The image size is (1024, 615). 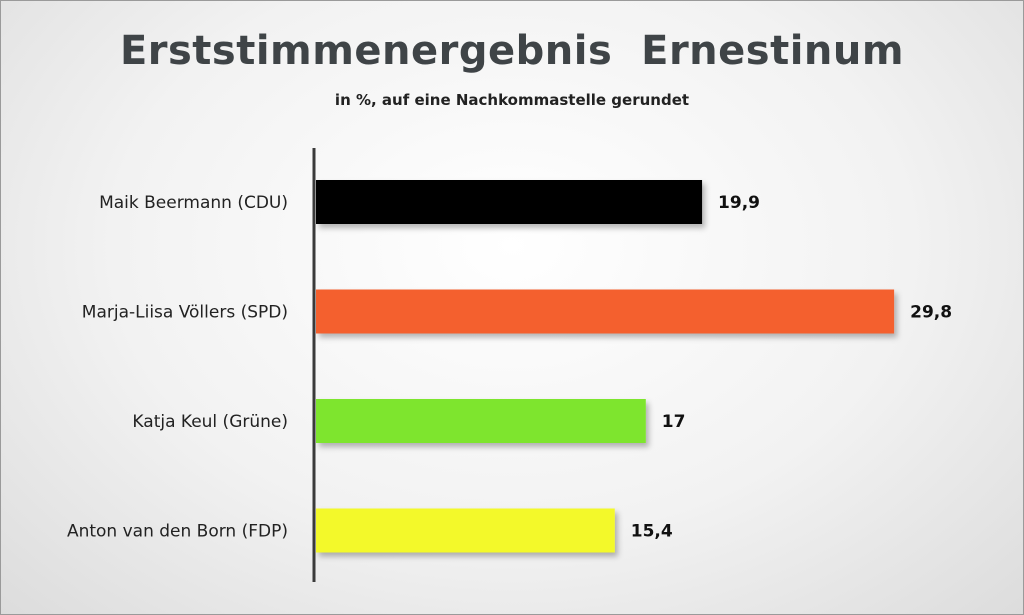 I want to click on value-label-2: 29,8, so click(x=931, y=313).